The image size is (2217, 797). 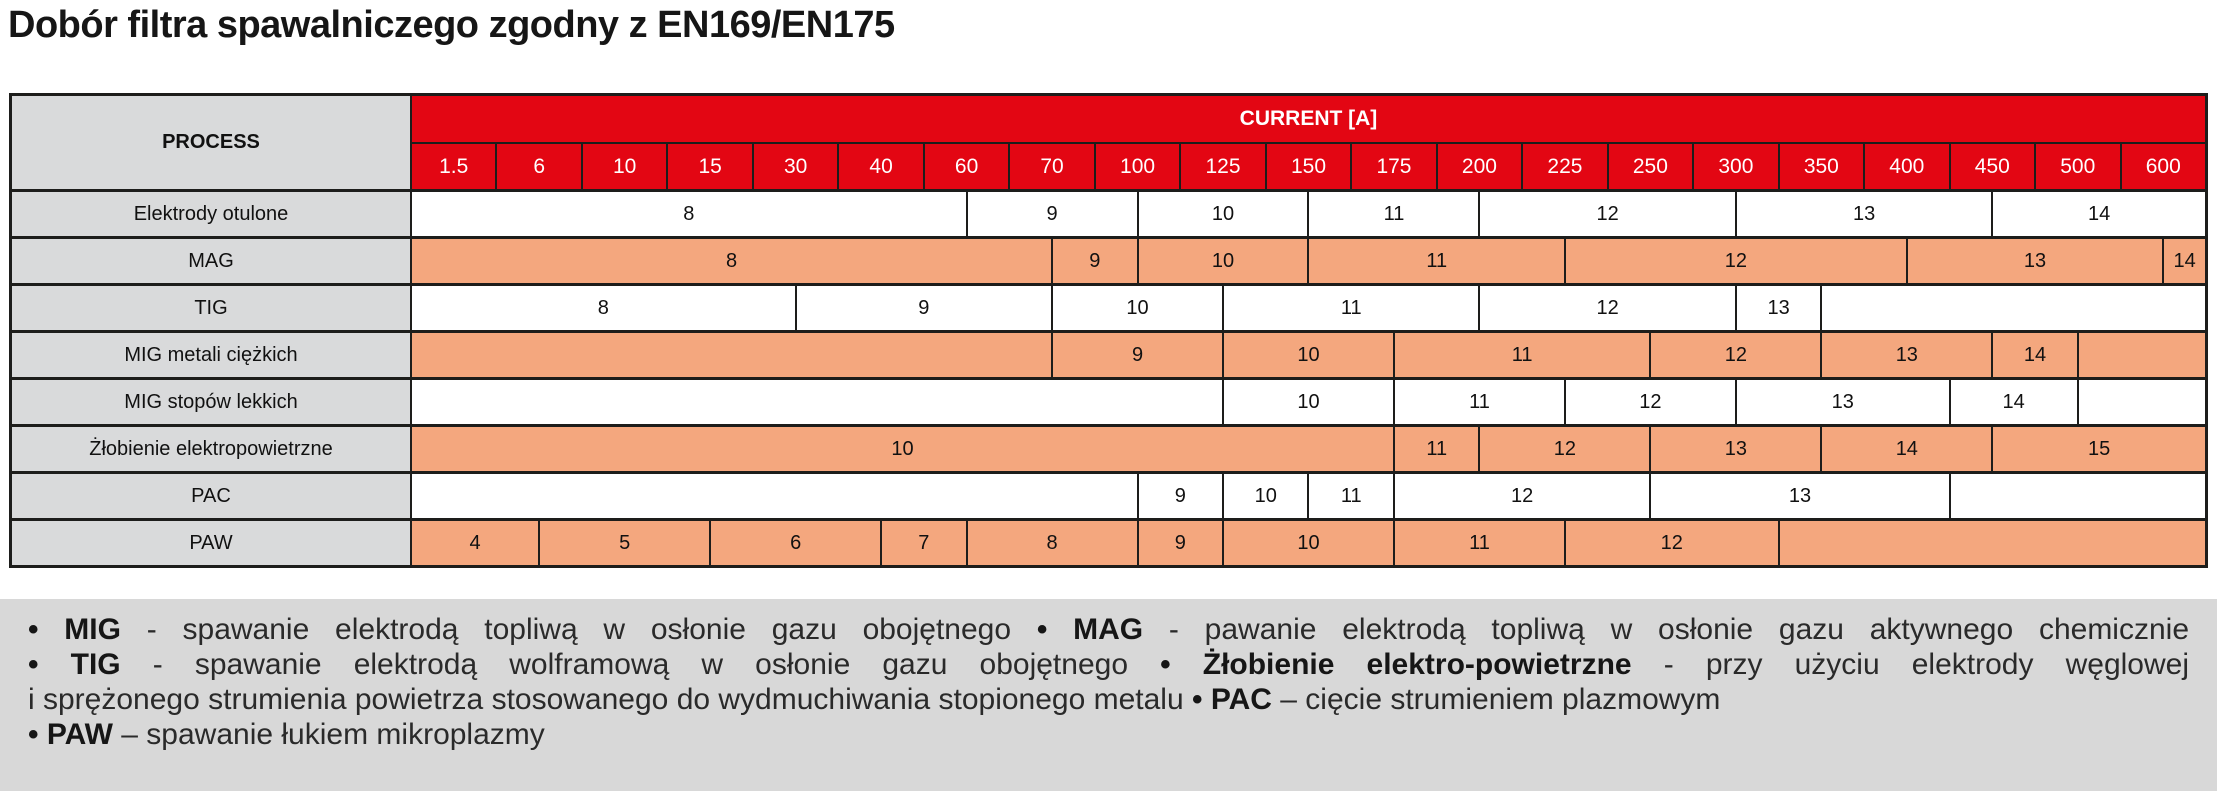 What do you see at coordinates (211, 306) in the screenshot?
I see `process-label: TIG` at bounding box center [211, 306].